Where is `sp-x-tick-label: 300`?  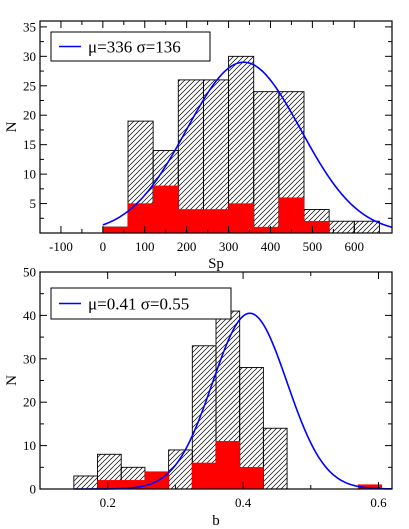 sp-x-tick-label: 300 is located at coordinates (229, 246).